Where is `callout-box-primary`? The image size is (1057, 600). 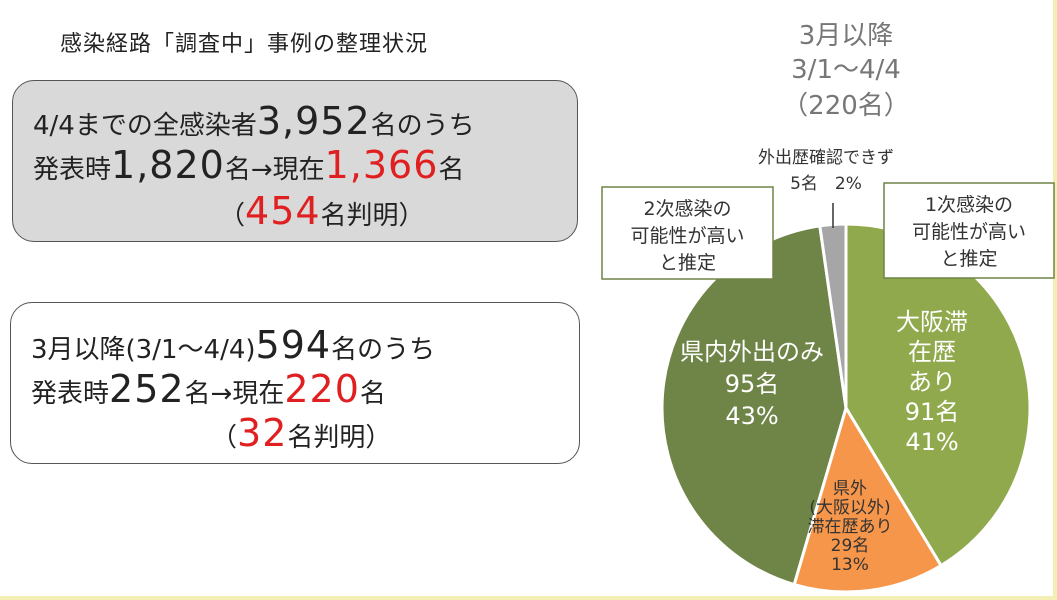 callout-box-primary is located at coordinates (969, 230).